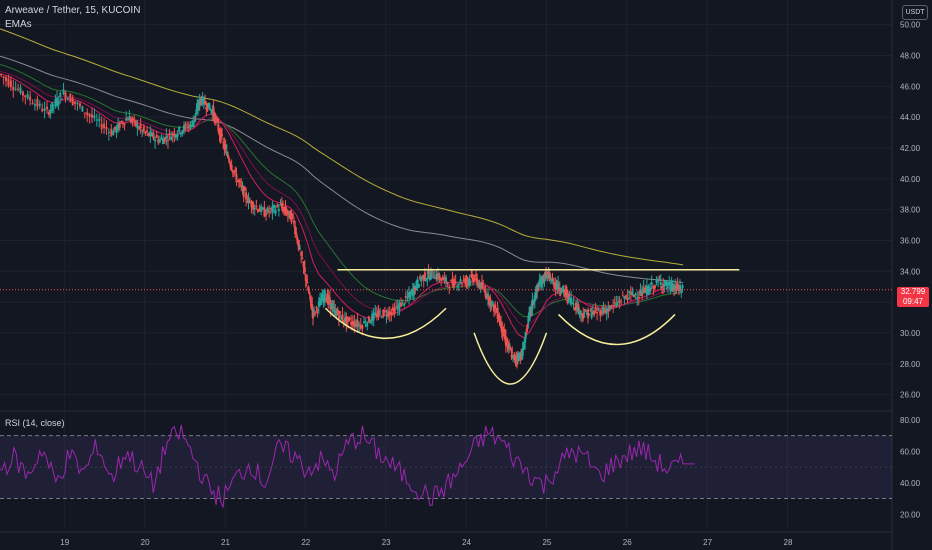 The image size is (932, 550). What do you see at coordinates (913, 301) in the screenshot?
I see `bar-countdown: 09:47` at bounding box center [913, 301].